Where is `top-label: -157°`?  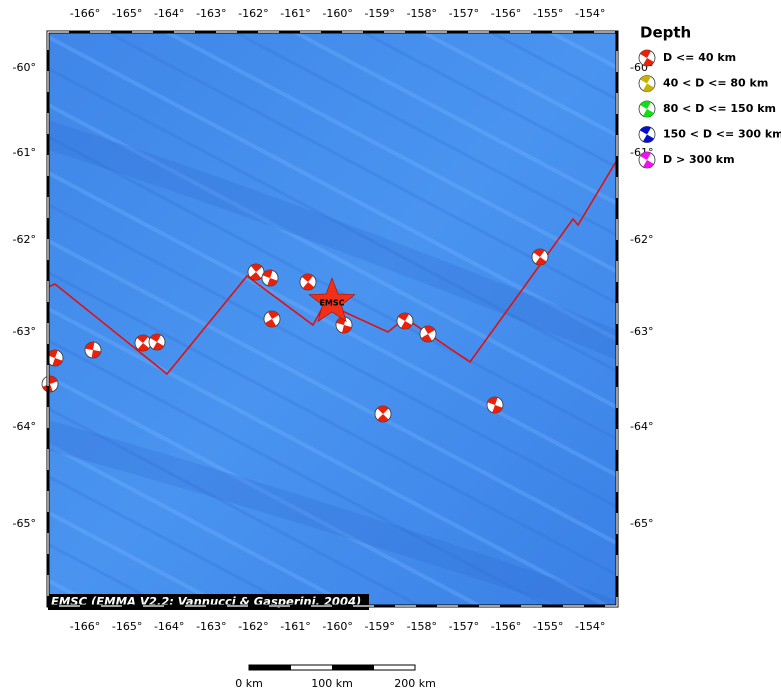 top-label: -157° is located at coordinates (464, 13).